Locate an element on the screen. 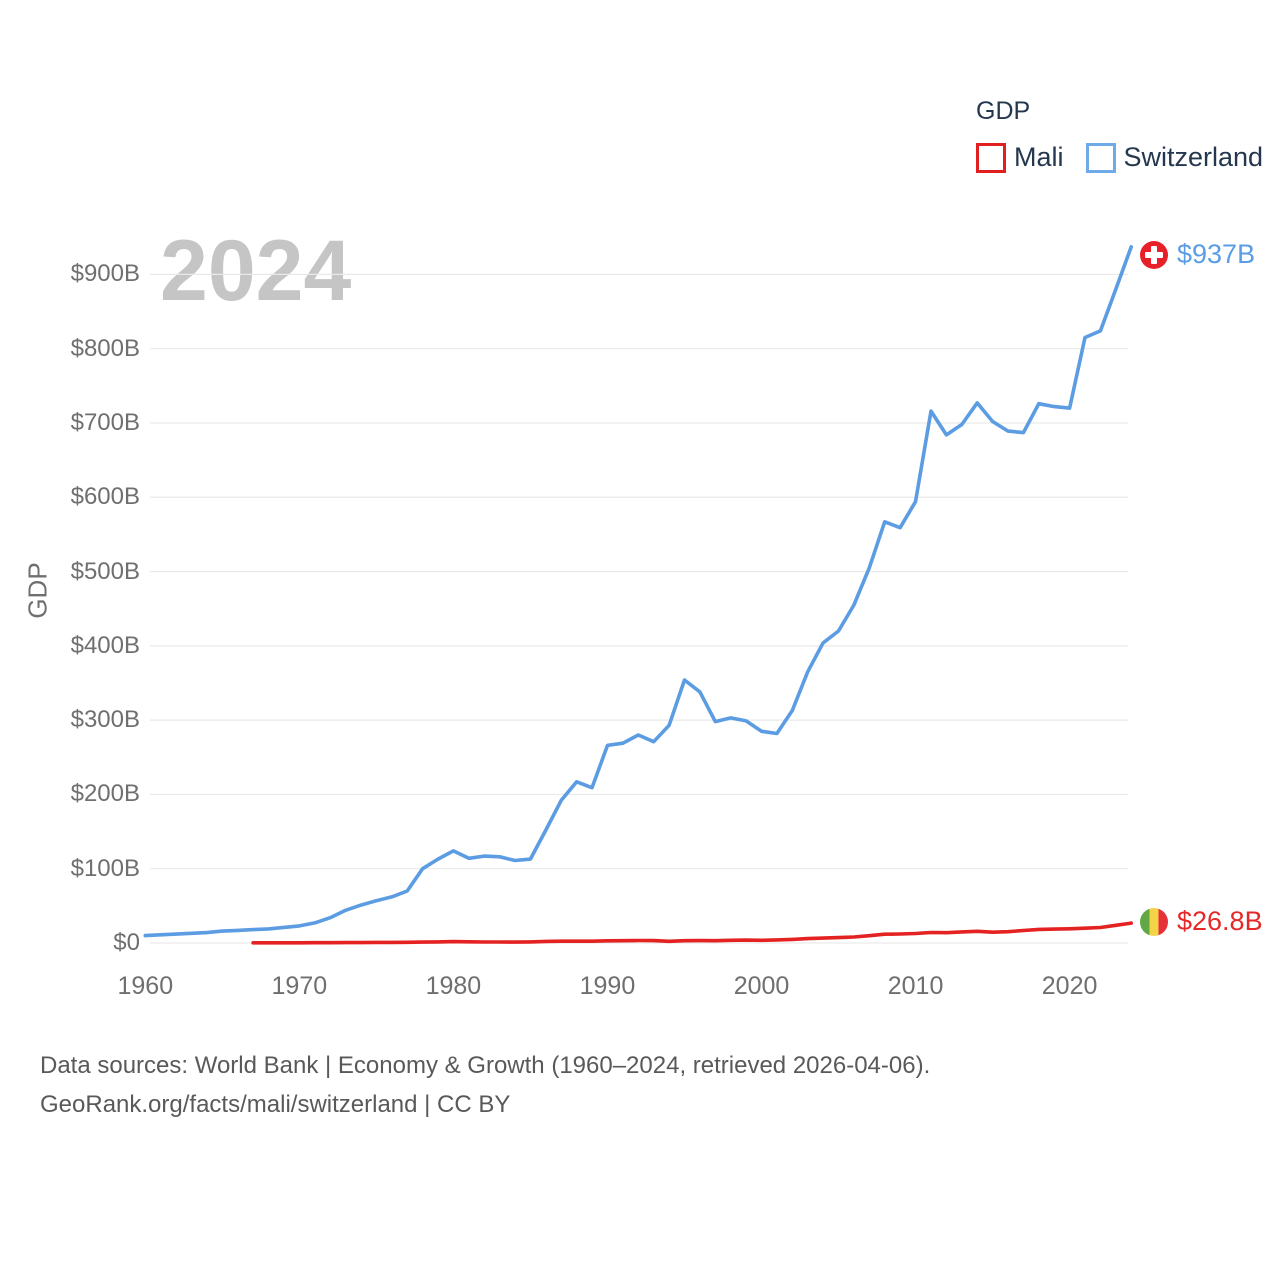 This screenshot has height=1280, width=1280. y-tick-label: $600B is located at coordinates (105, 497).